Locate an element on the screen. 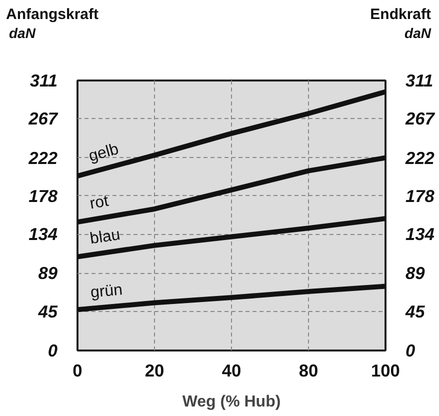 This screenshot has width=439, height=416. y-tick-label: 45 is located at coordinates (47, 311).